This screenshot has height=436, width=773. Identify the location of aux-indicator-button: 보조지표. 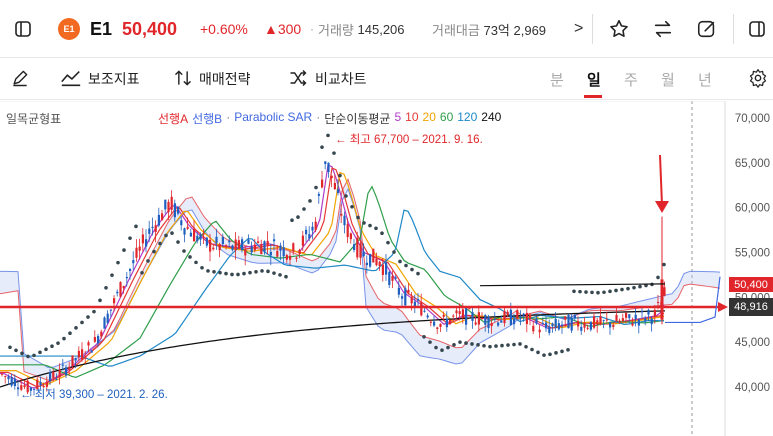
(100, 79).